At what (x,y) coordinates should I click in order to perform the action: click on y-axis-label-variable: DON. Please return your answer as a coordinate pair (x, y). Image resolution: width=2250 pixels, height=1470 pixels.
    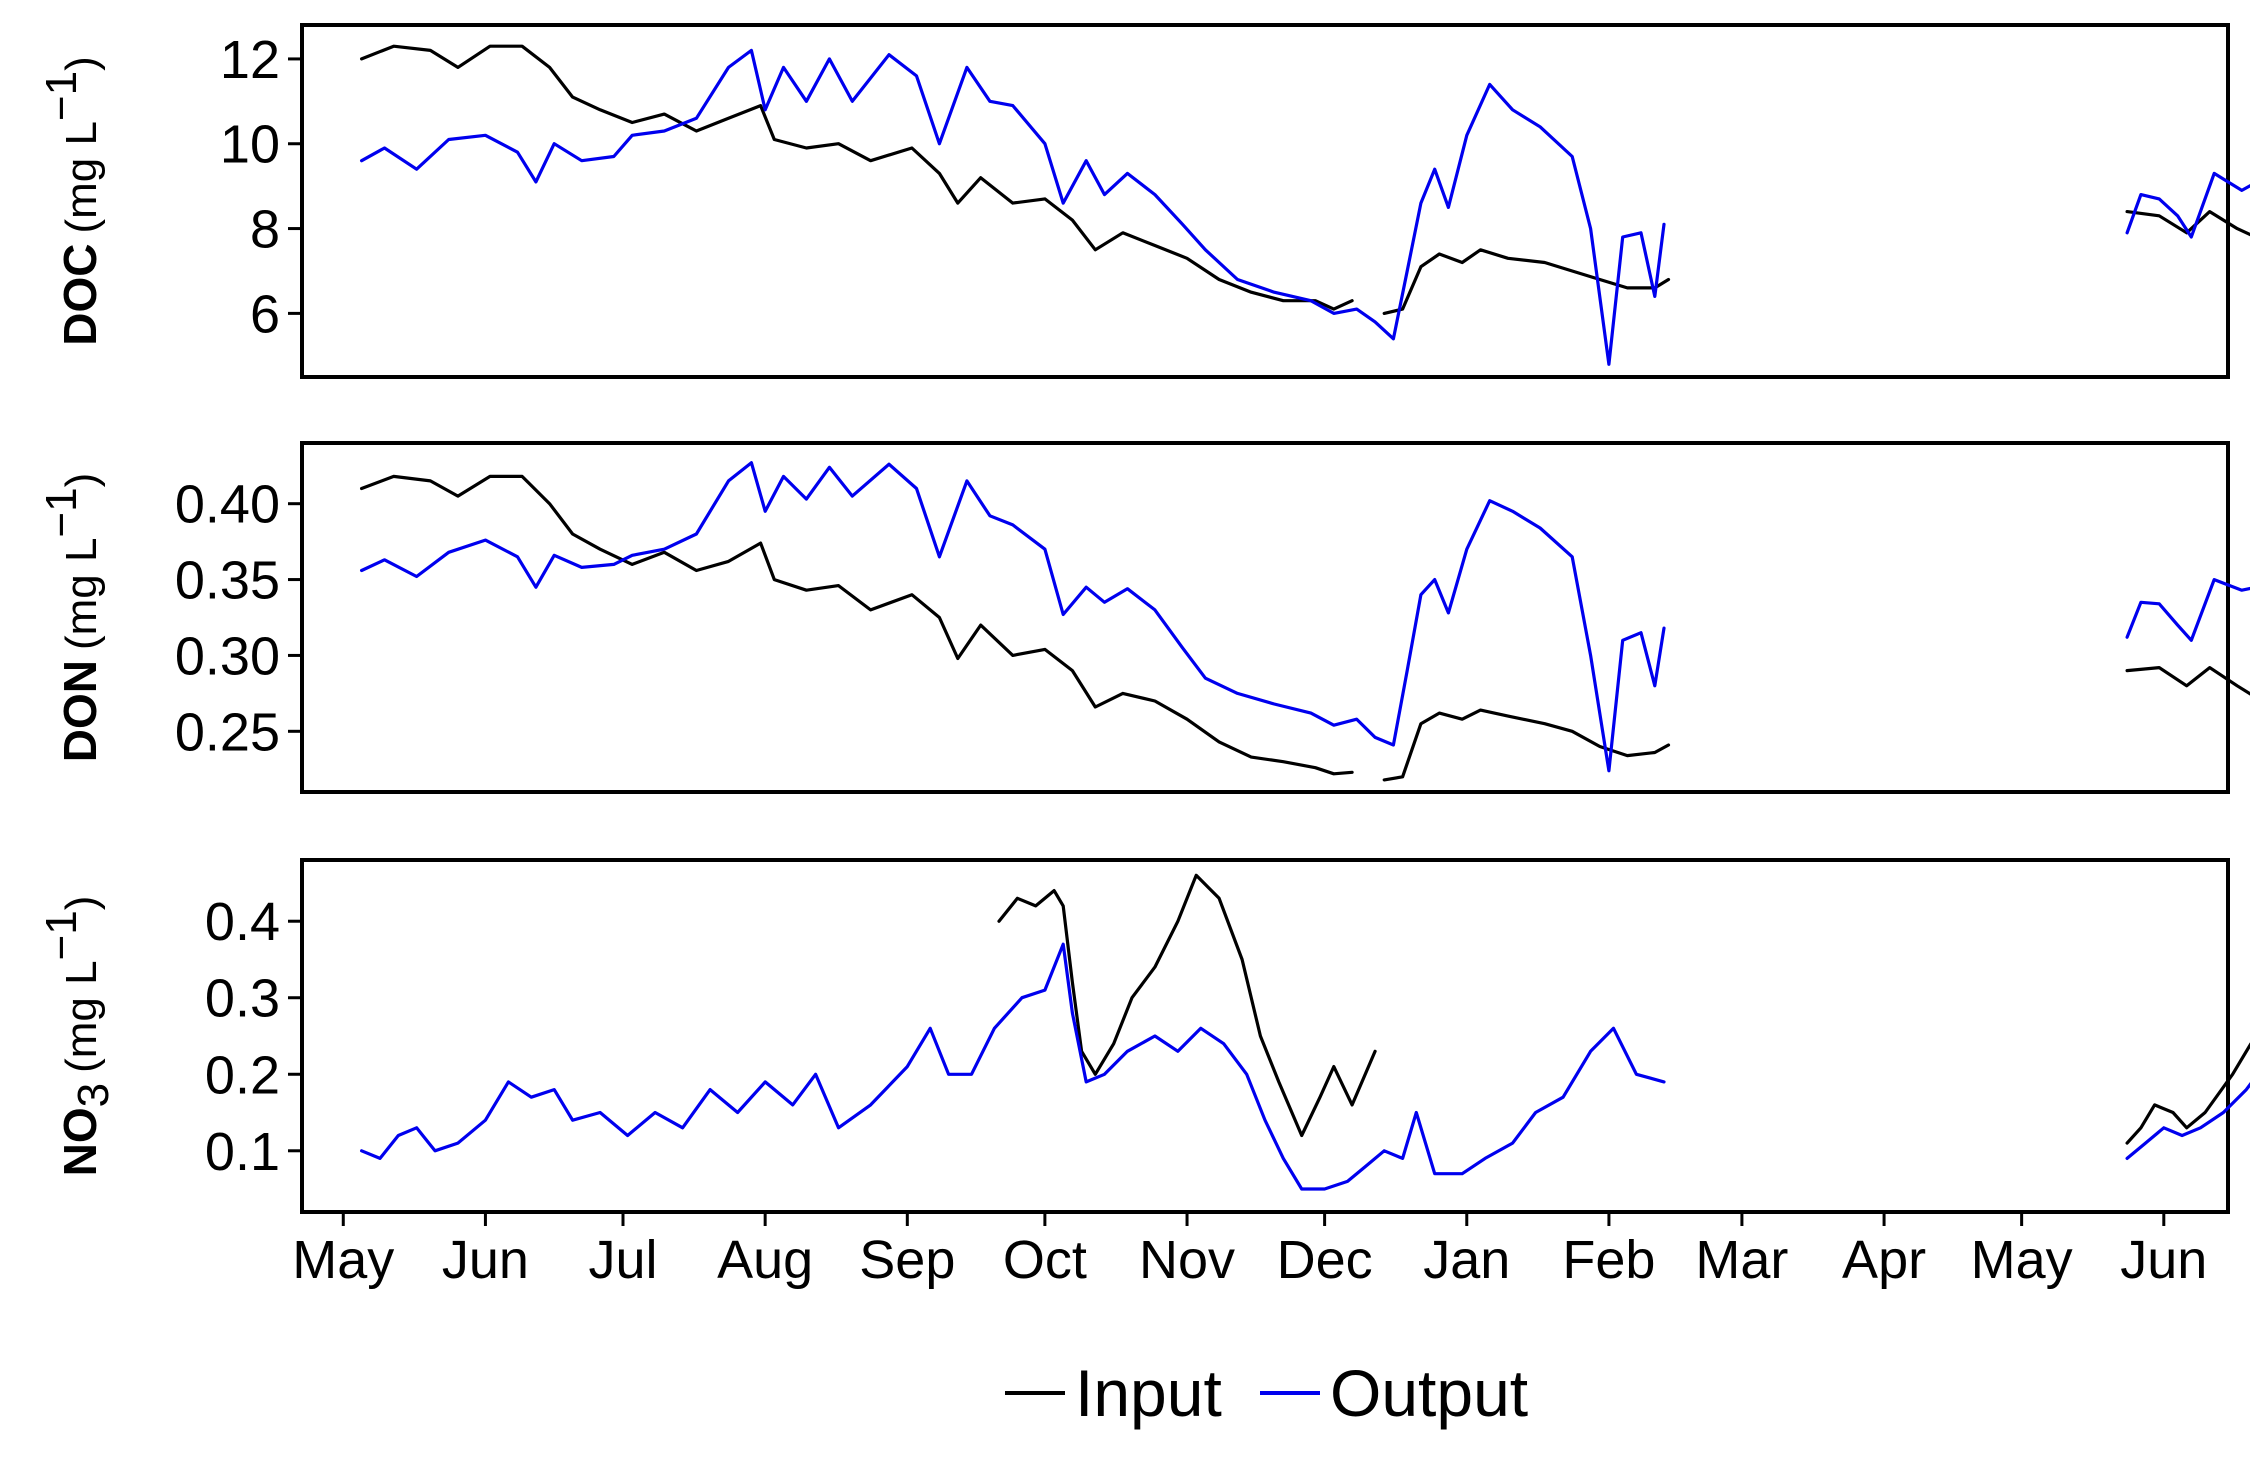
    Looking at the image, I should click on (80, 711).